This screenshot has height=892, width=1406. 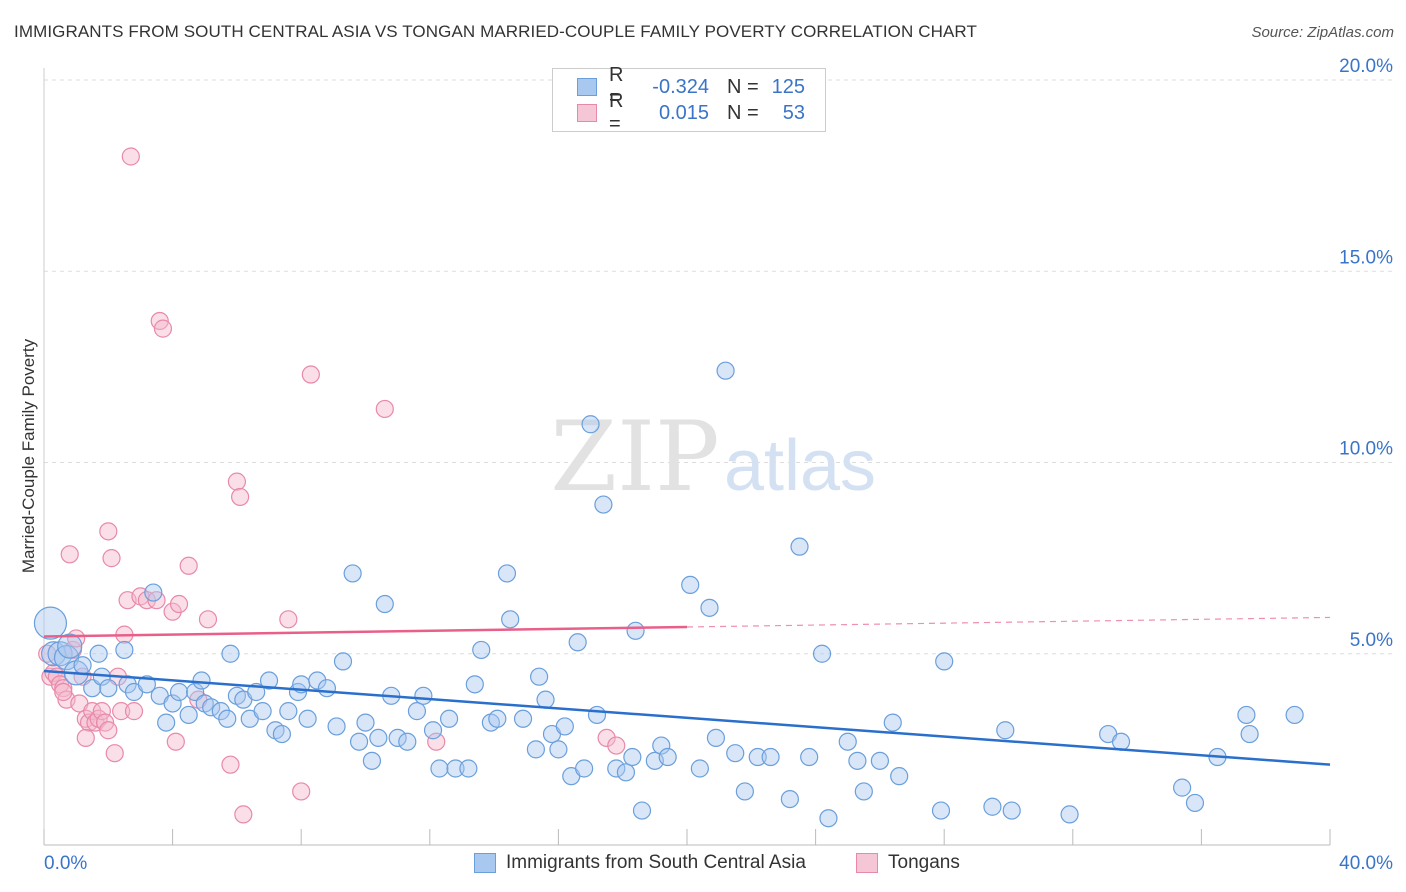 I want to click on legend-r-value: -0.324, so click(x=680, y=86).